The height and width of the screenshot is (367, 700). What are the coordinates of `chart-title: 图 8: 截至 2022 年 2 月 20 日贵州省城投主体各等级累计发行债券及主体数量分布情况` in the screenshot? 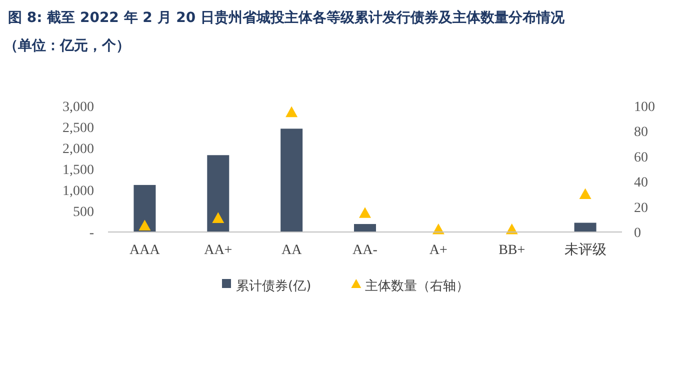 It's located at (287, 17).